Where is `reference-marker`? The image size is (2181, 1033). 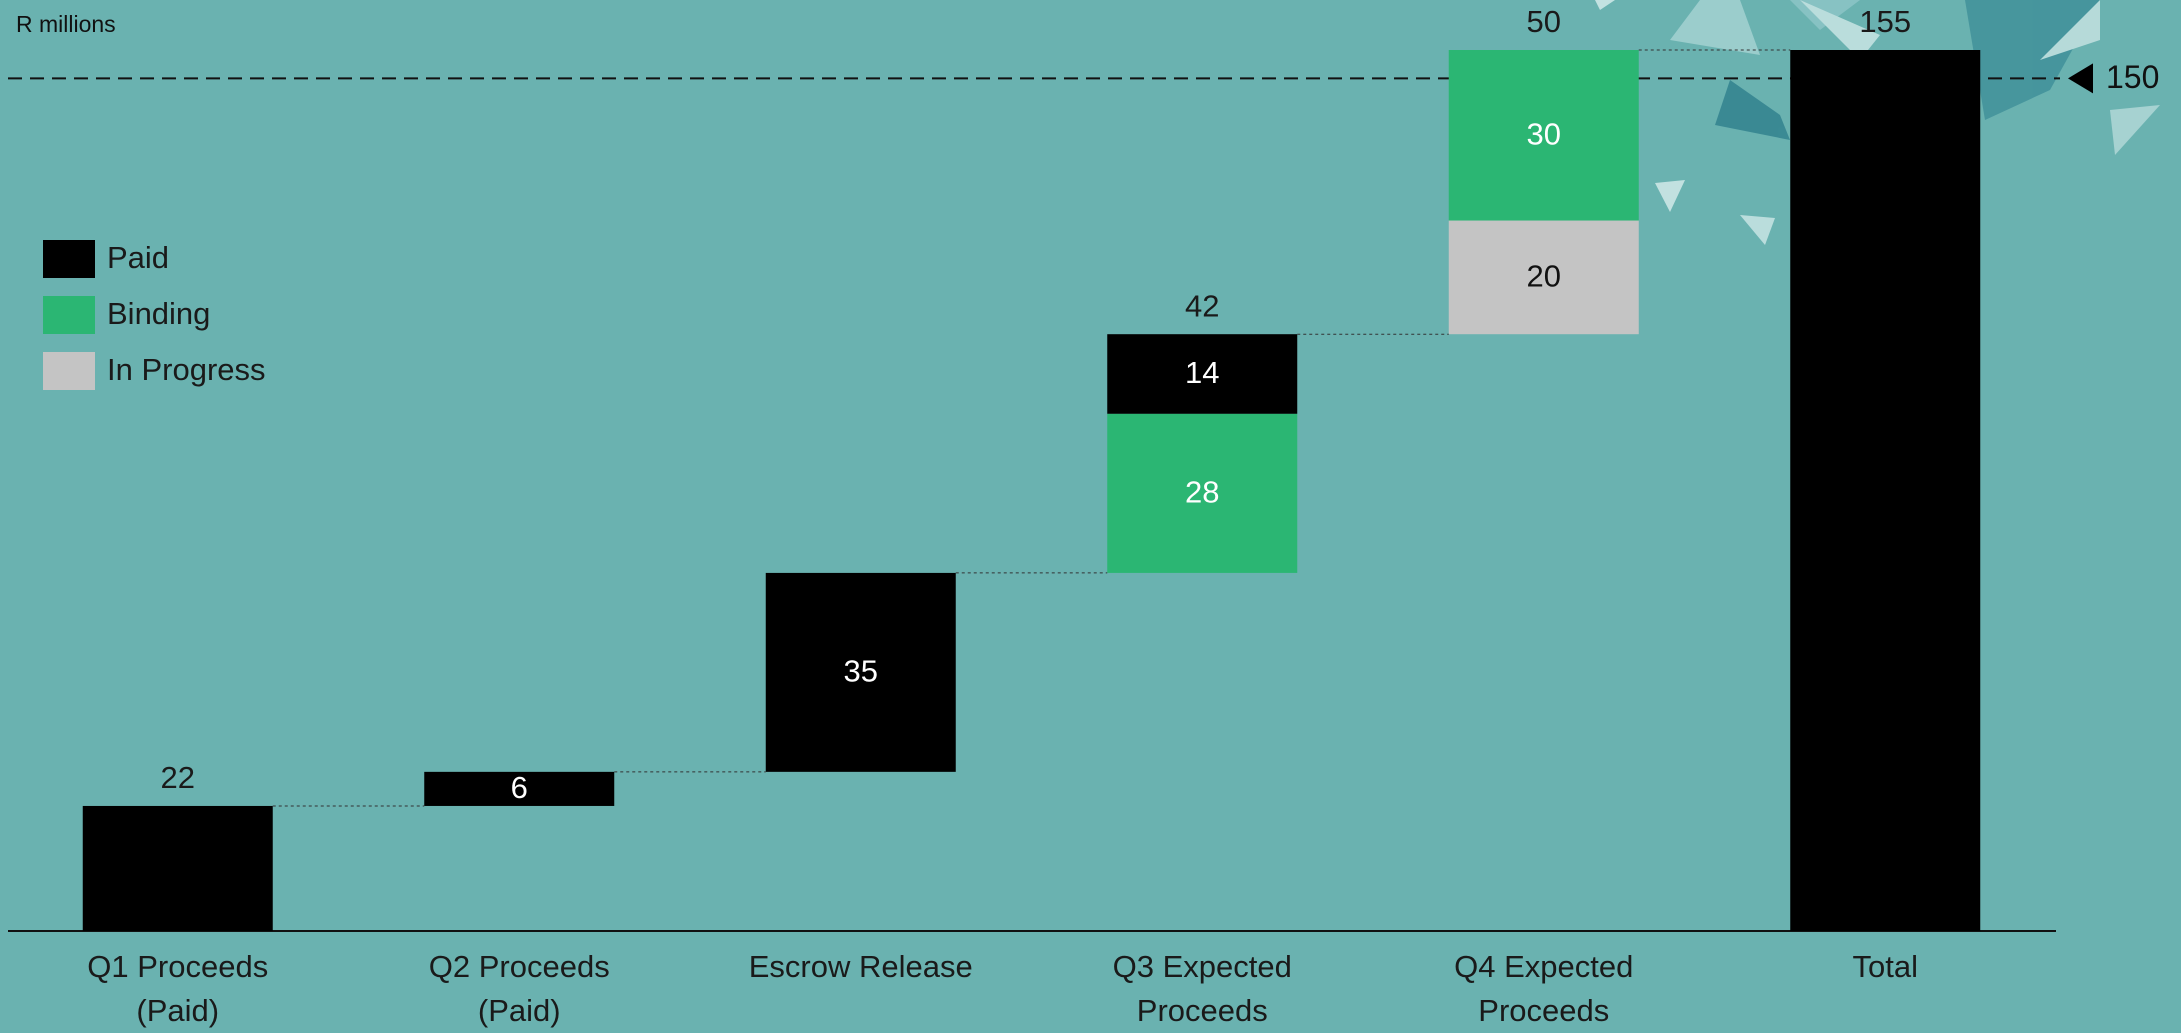 reference-marker is located at coordinates (2080, 78).